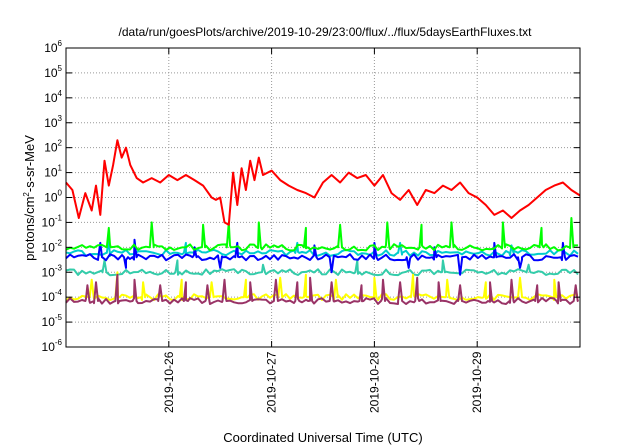 Image resolution: width=640 pixels, height=448 pixels. I want to click on y-tick-label: 10⁻⁶, so click(52, 346).